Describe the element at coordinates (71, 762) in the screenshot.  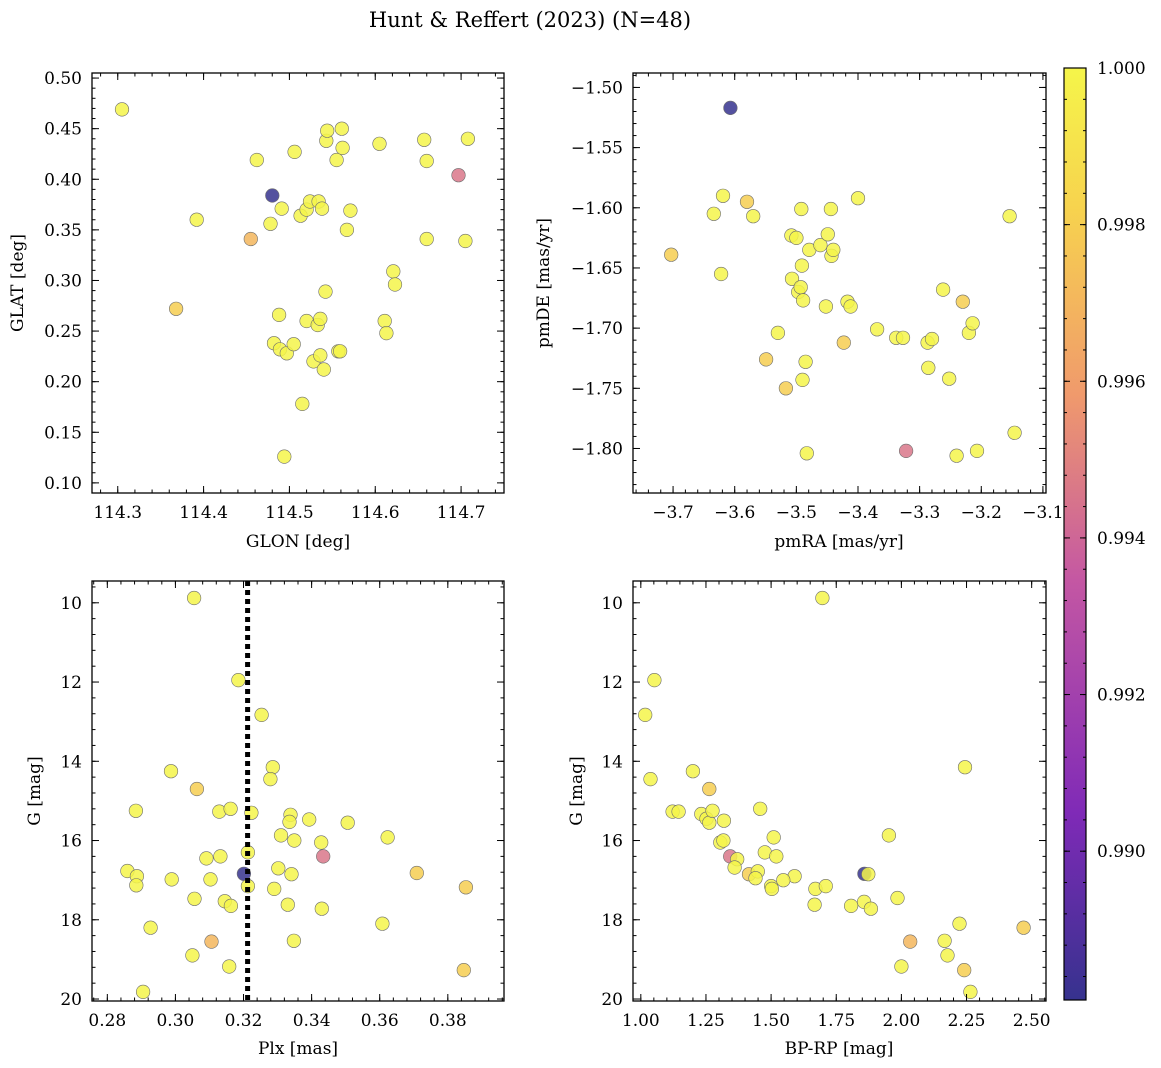
I see `y-tick-label: 14` at that location.